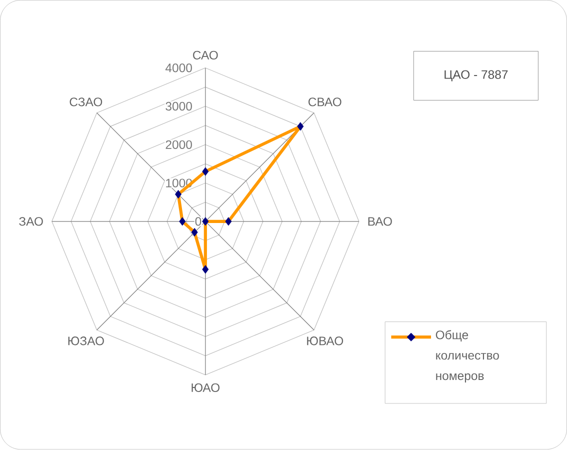 The image size is (567, 450). Describe the element at coordinates (179, 145) in the screenshot. I see `y-tick-label: 2000` at that location.